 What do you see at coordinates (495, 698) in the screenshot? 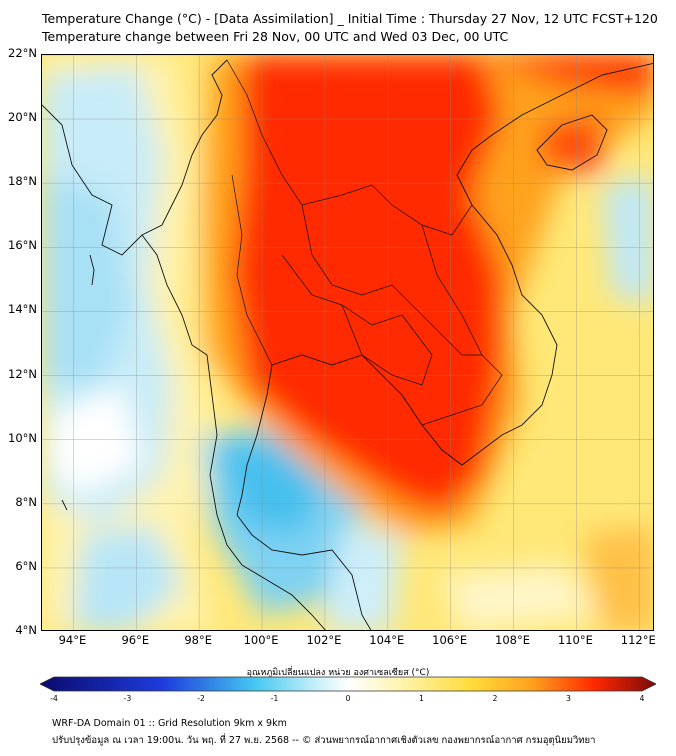
I see `colorbar-tick-label: 2` at bounding box center [495, 698].